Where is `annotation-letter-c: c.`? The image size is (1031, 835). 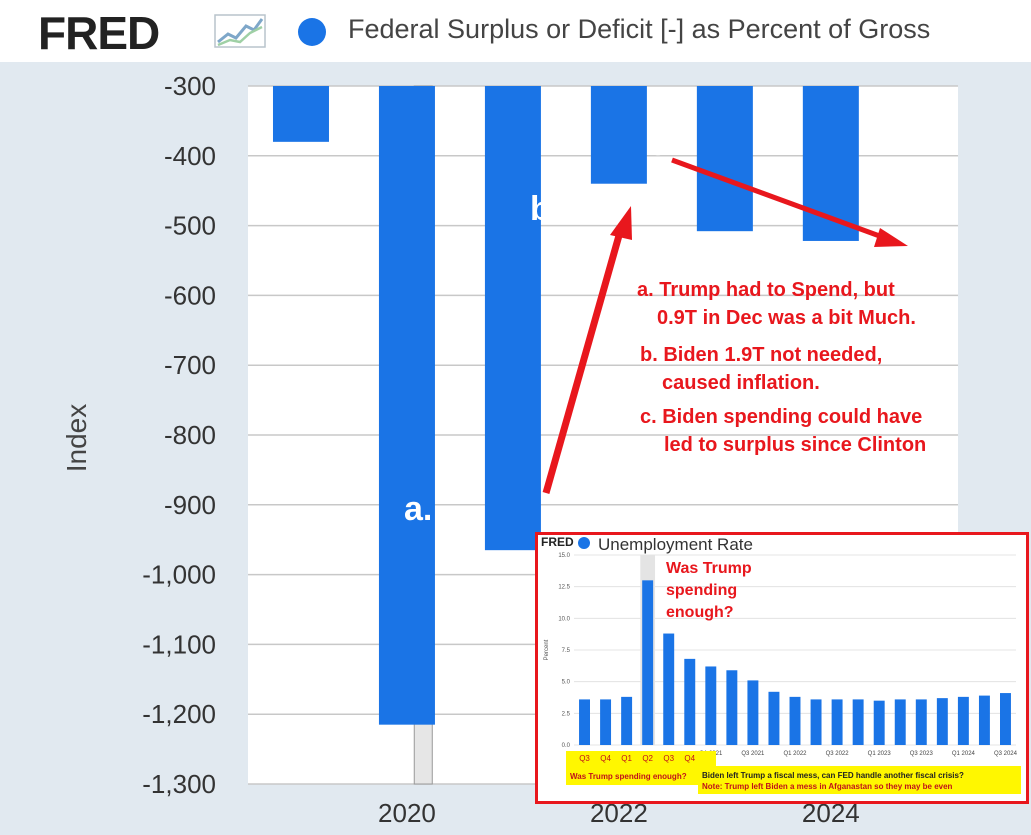
annotation-letter-c: c. is located at coordinates (662, 144).